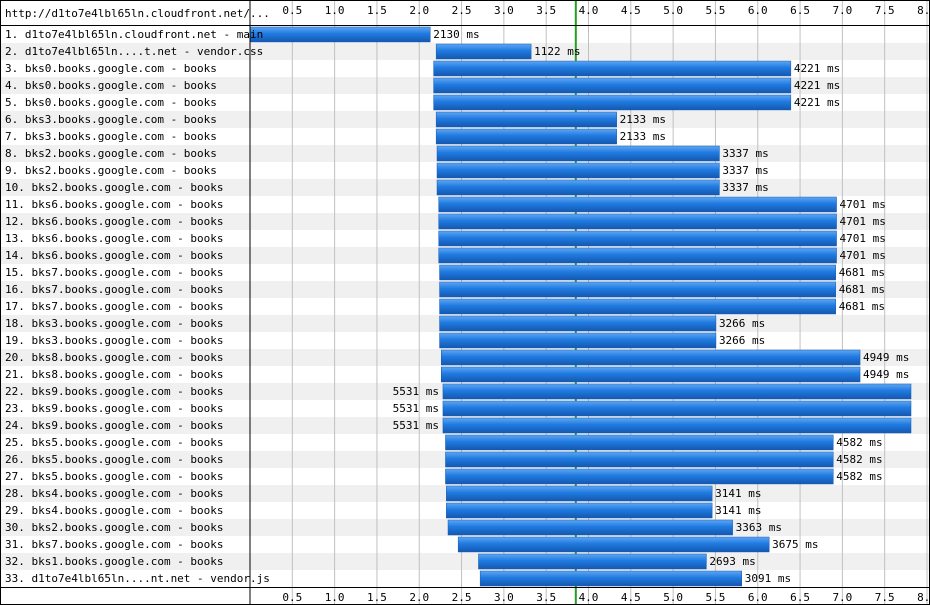 This screenshot has width=930, height=605. What do you see at coordinates (134, 51) in the screenshot?
I see `request-label: 2. d1to7e4lbl65ln....t.net - vendor.css` at bounding box center [134, 51].